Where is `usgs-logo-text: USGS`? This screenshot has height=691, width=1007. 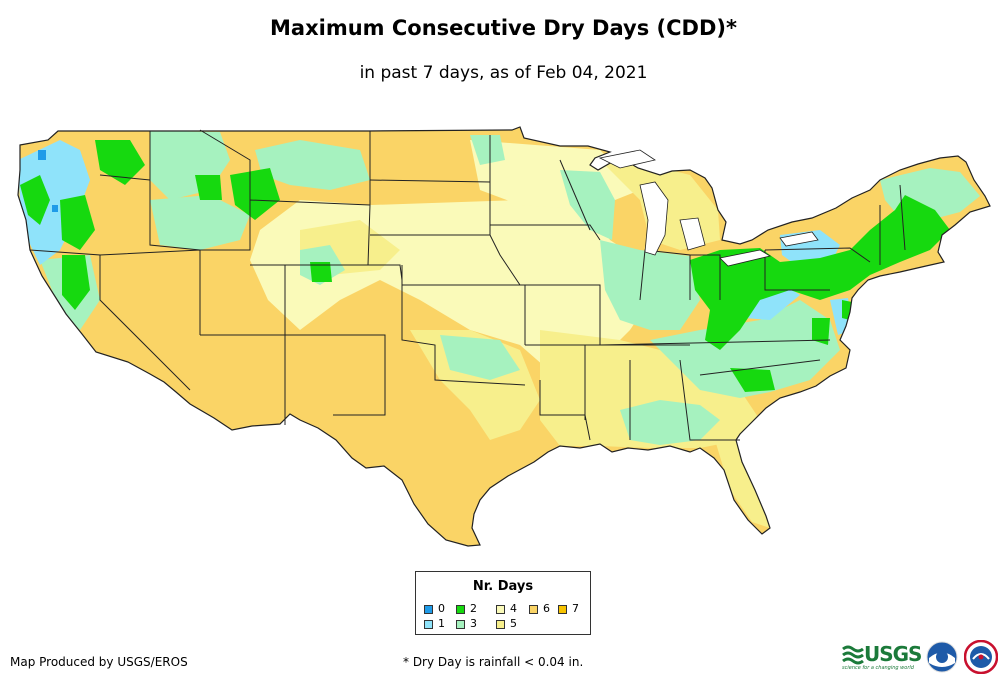
usgs-logo-text: USGS is located at coordinates (893, 654).